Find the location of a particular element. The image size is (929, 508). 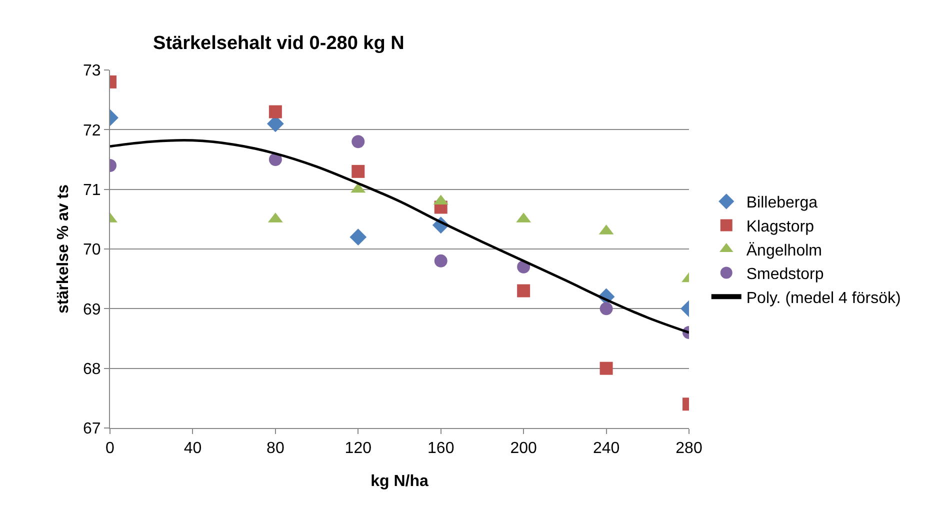

x-tick-label: 120 is located at coordinates (358, 449).